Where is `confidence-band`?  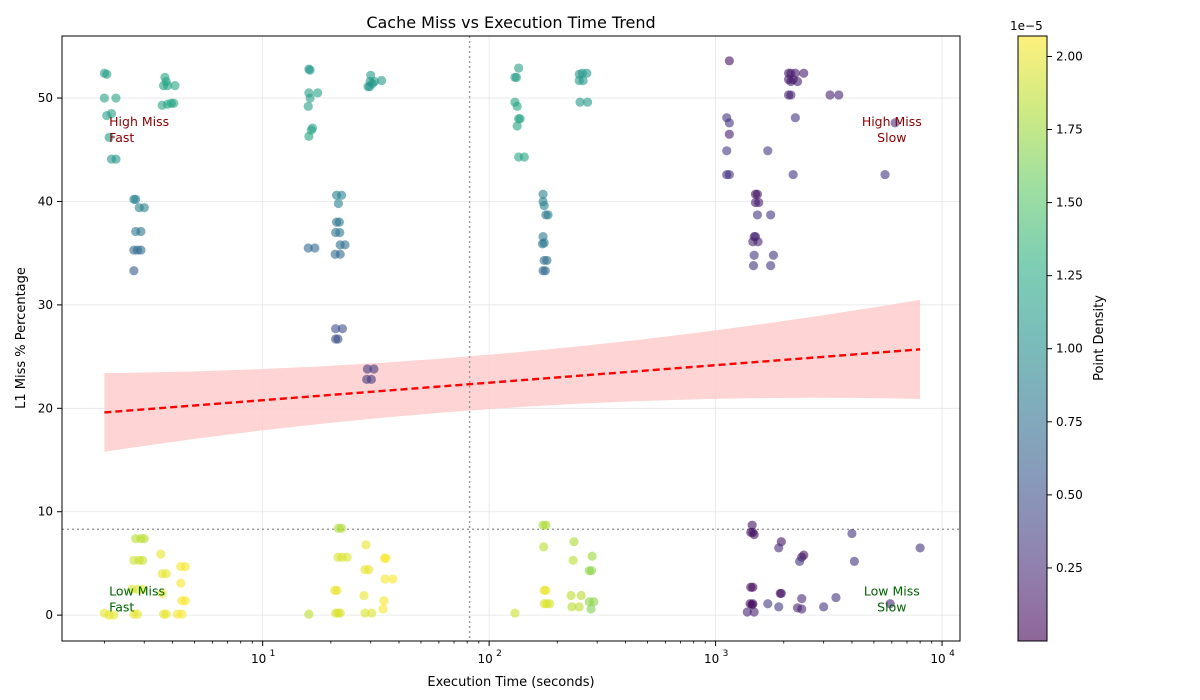 confidence-band is located at coordinates (512, 375).